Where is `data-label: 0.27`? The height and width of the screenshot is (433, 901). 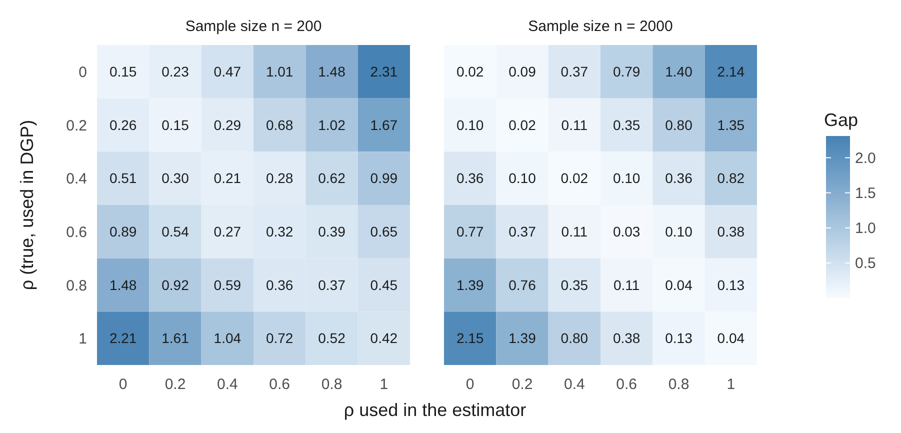 data-label: 0.27 is located at coordinates (228, 232).